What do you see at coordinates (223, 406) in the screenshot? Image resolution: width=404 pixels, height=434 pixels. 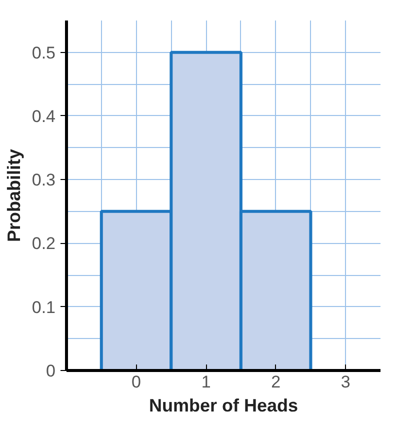 I see `x-axis-title: Number of Heads` at bounding box center [223, 406].